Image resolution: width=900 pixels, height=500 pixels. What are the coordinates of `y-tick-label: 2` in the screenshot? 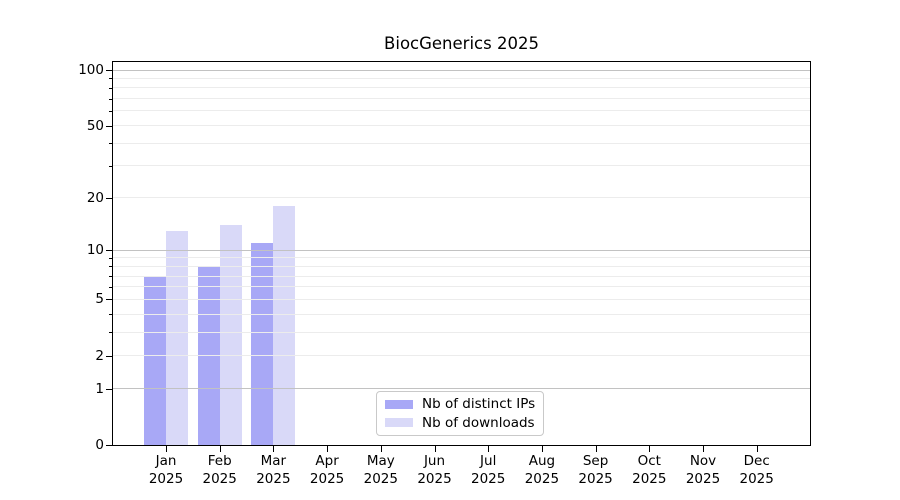 It's located at (99, 355).